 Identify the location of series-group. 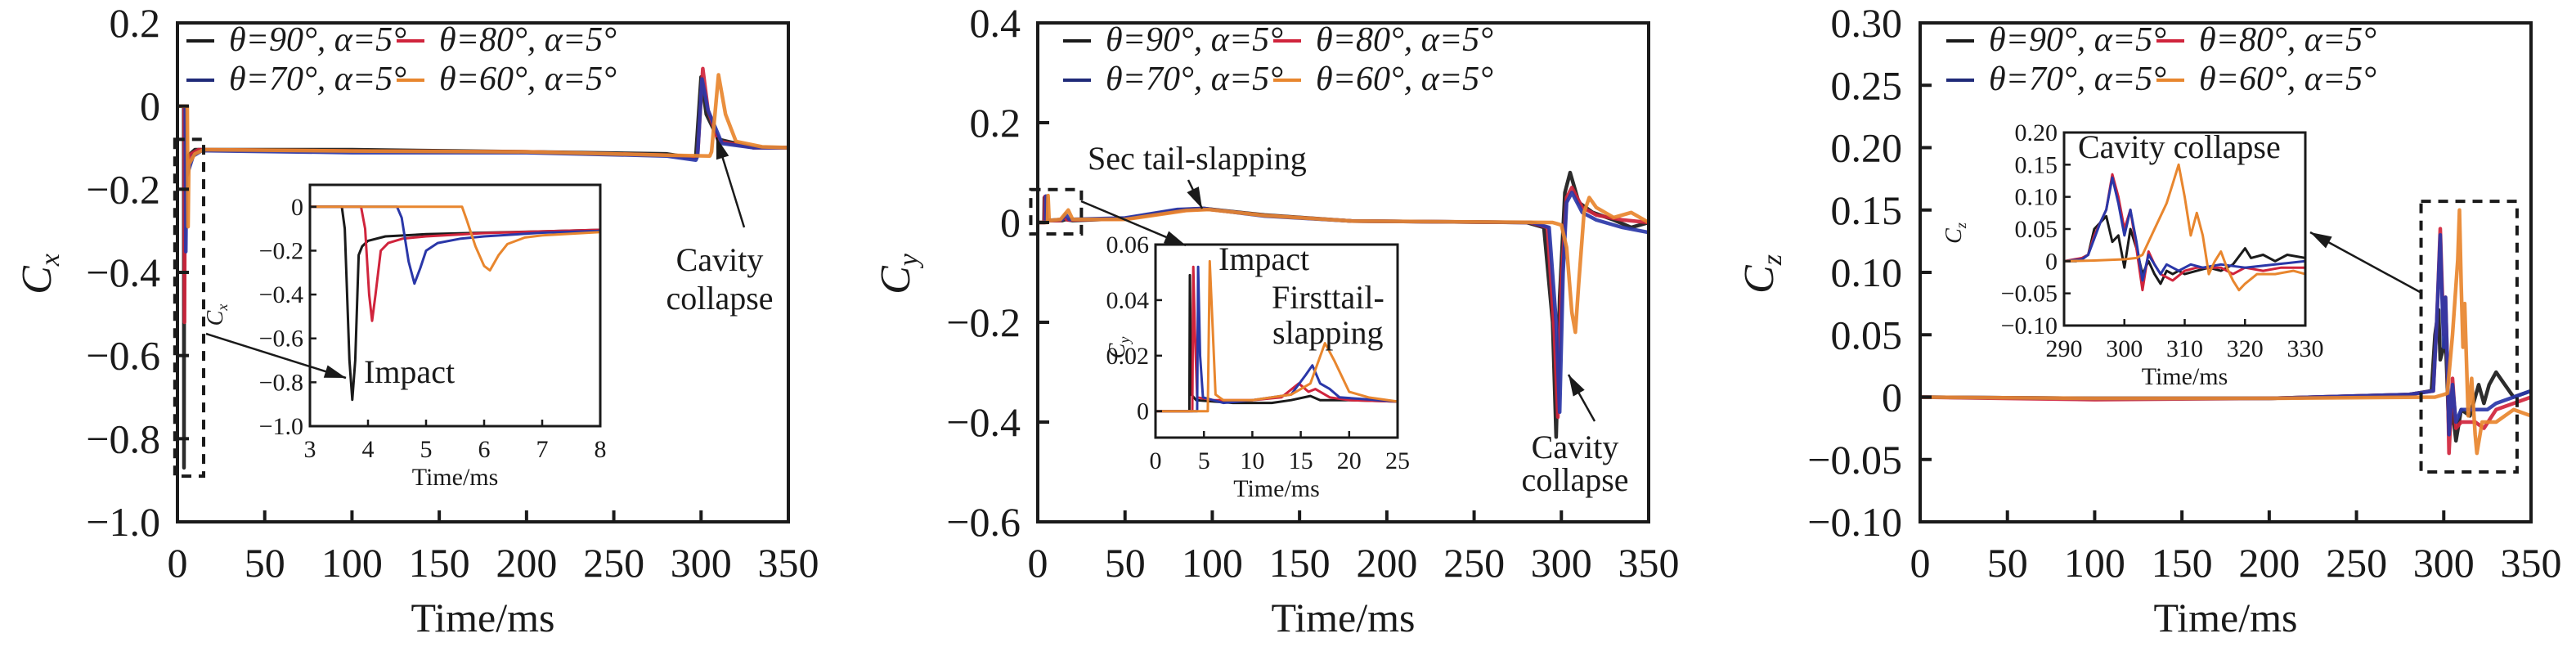
(1343, 304).